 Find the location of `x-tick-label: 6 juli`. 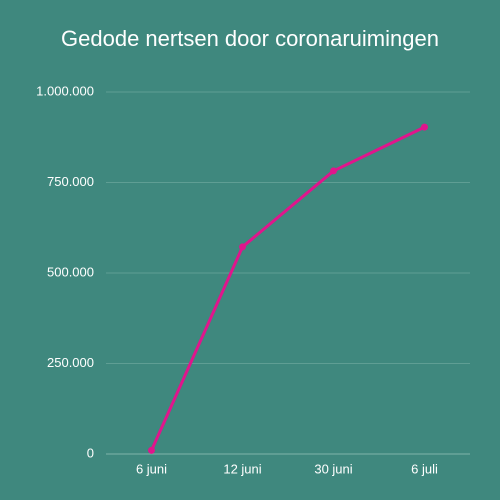

x-tick-label: 6 juli is located at coordinates (424, 468).